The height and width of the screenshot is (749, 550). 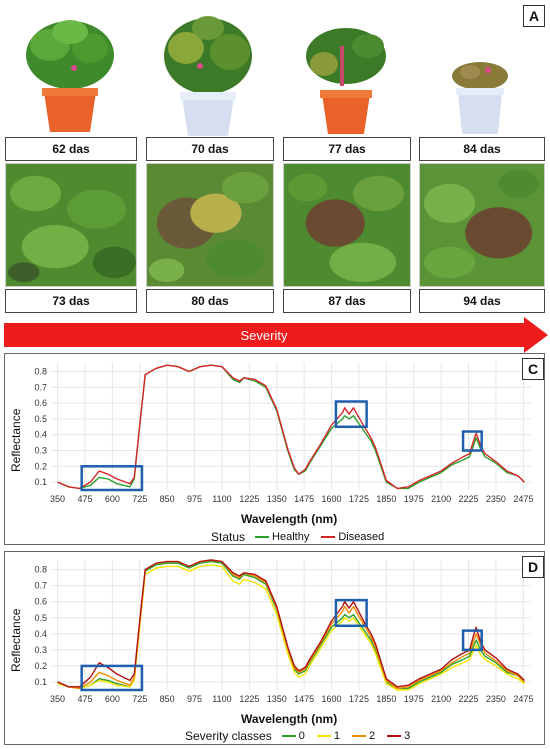 I want to click on chart-c-y-tick-label-4: 0.5, so click(x=40, y=419).